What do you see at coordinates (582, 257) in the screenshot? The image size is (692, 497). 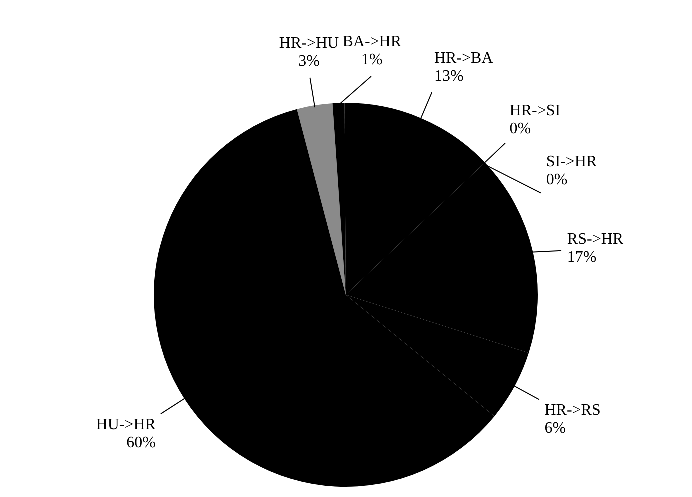 I see `data-label: 17%` at bounding box center [582, 257].